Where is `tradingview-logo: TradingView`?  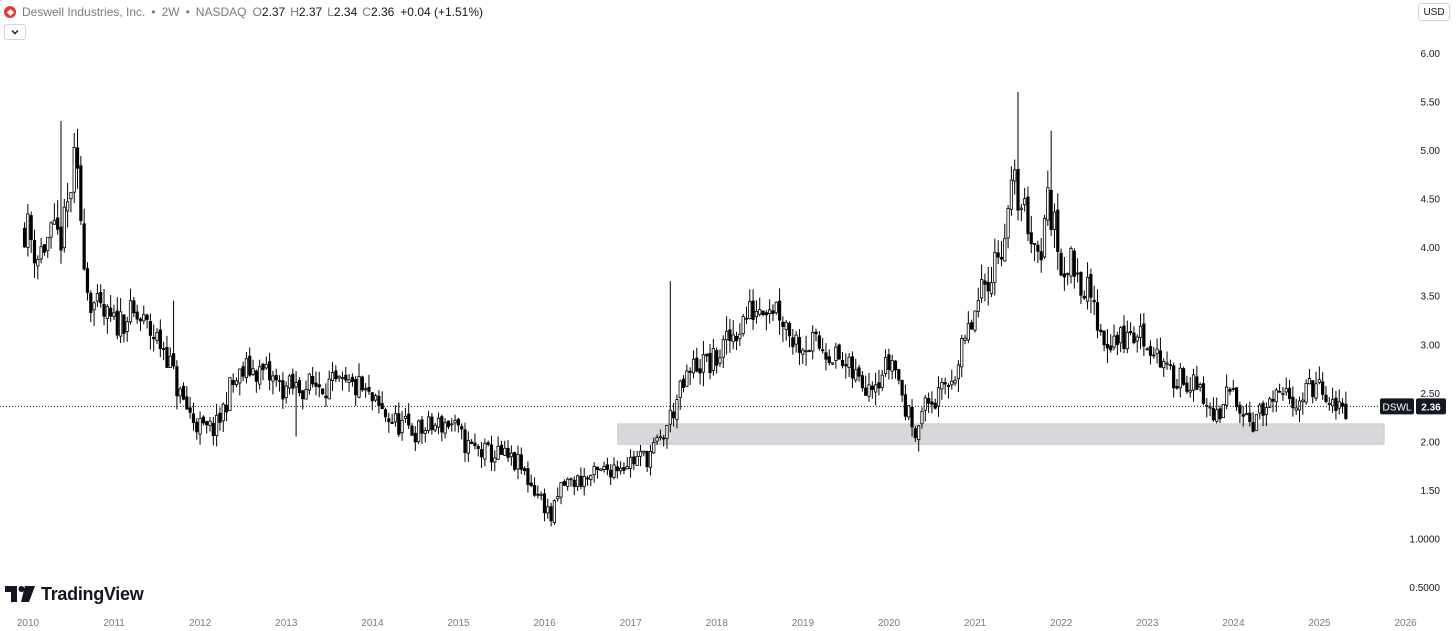 tradingview-logo: TradingView is located at coordinates (74, 594).